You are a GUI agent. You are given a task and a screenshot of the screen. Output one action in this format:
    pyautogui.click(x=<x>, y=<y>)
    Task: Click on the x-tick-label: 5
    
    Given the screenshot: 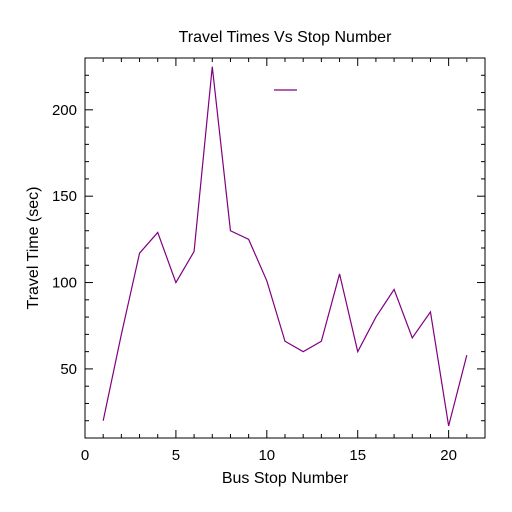 What is the action you would take?
    pyautogui.click(x=176, y=455)
    